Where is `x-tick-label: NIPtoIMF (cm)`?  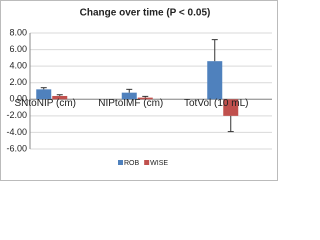
x-tick-label: NIPtoIMF (cm) is located at coordinates (130, 103).